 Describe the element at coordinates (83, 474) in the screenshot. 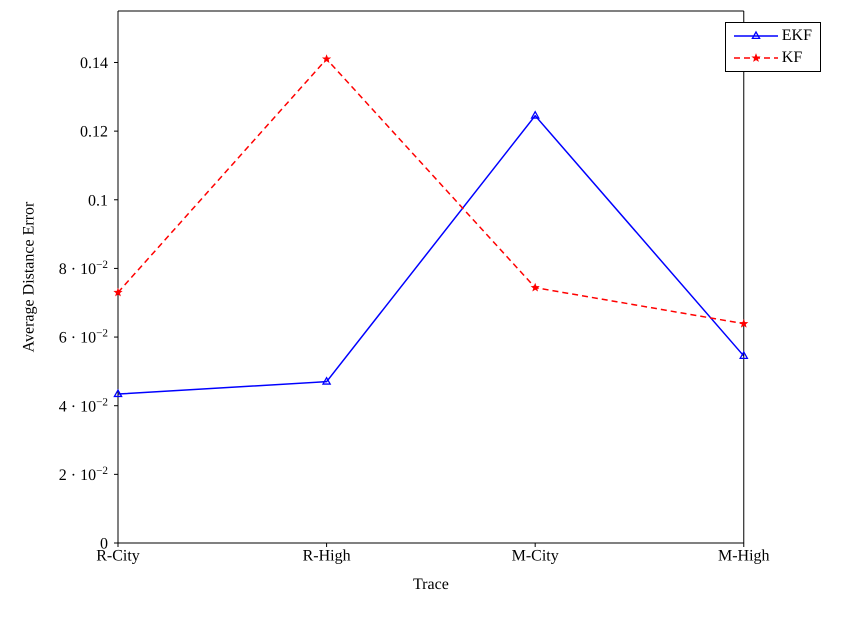

I see `y-tick-label: 2 · 10$^{−2}$` at that location.